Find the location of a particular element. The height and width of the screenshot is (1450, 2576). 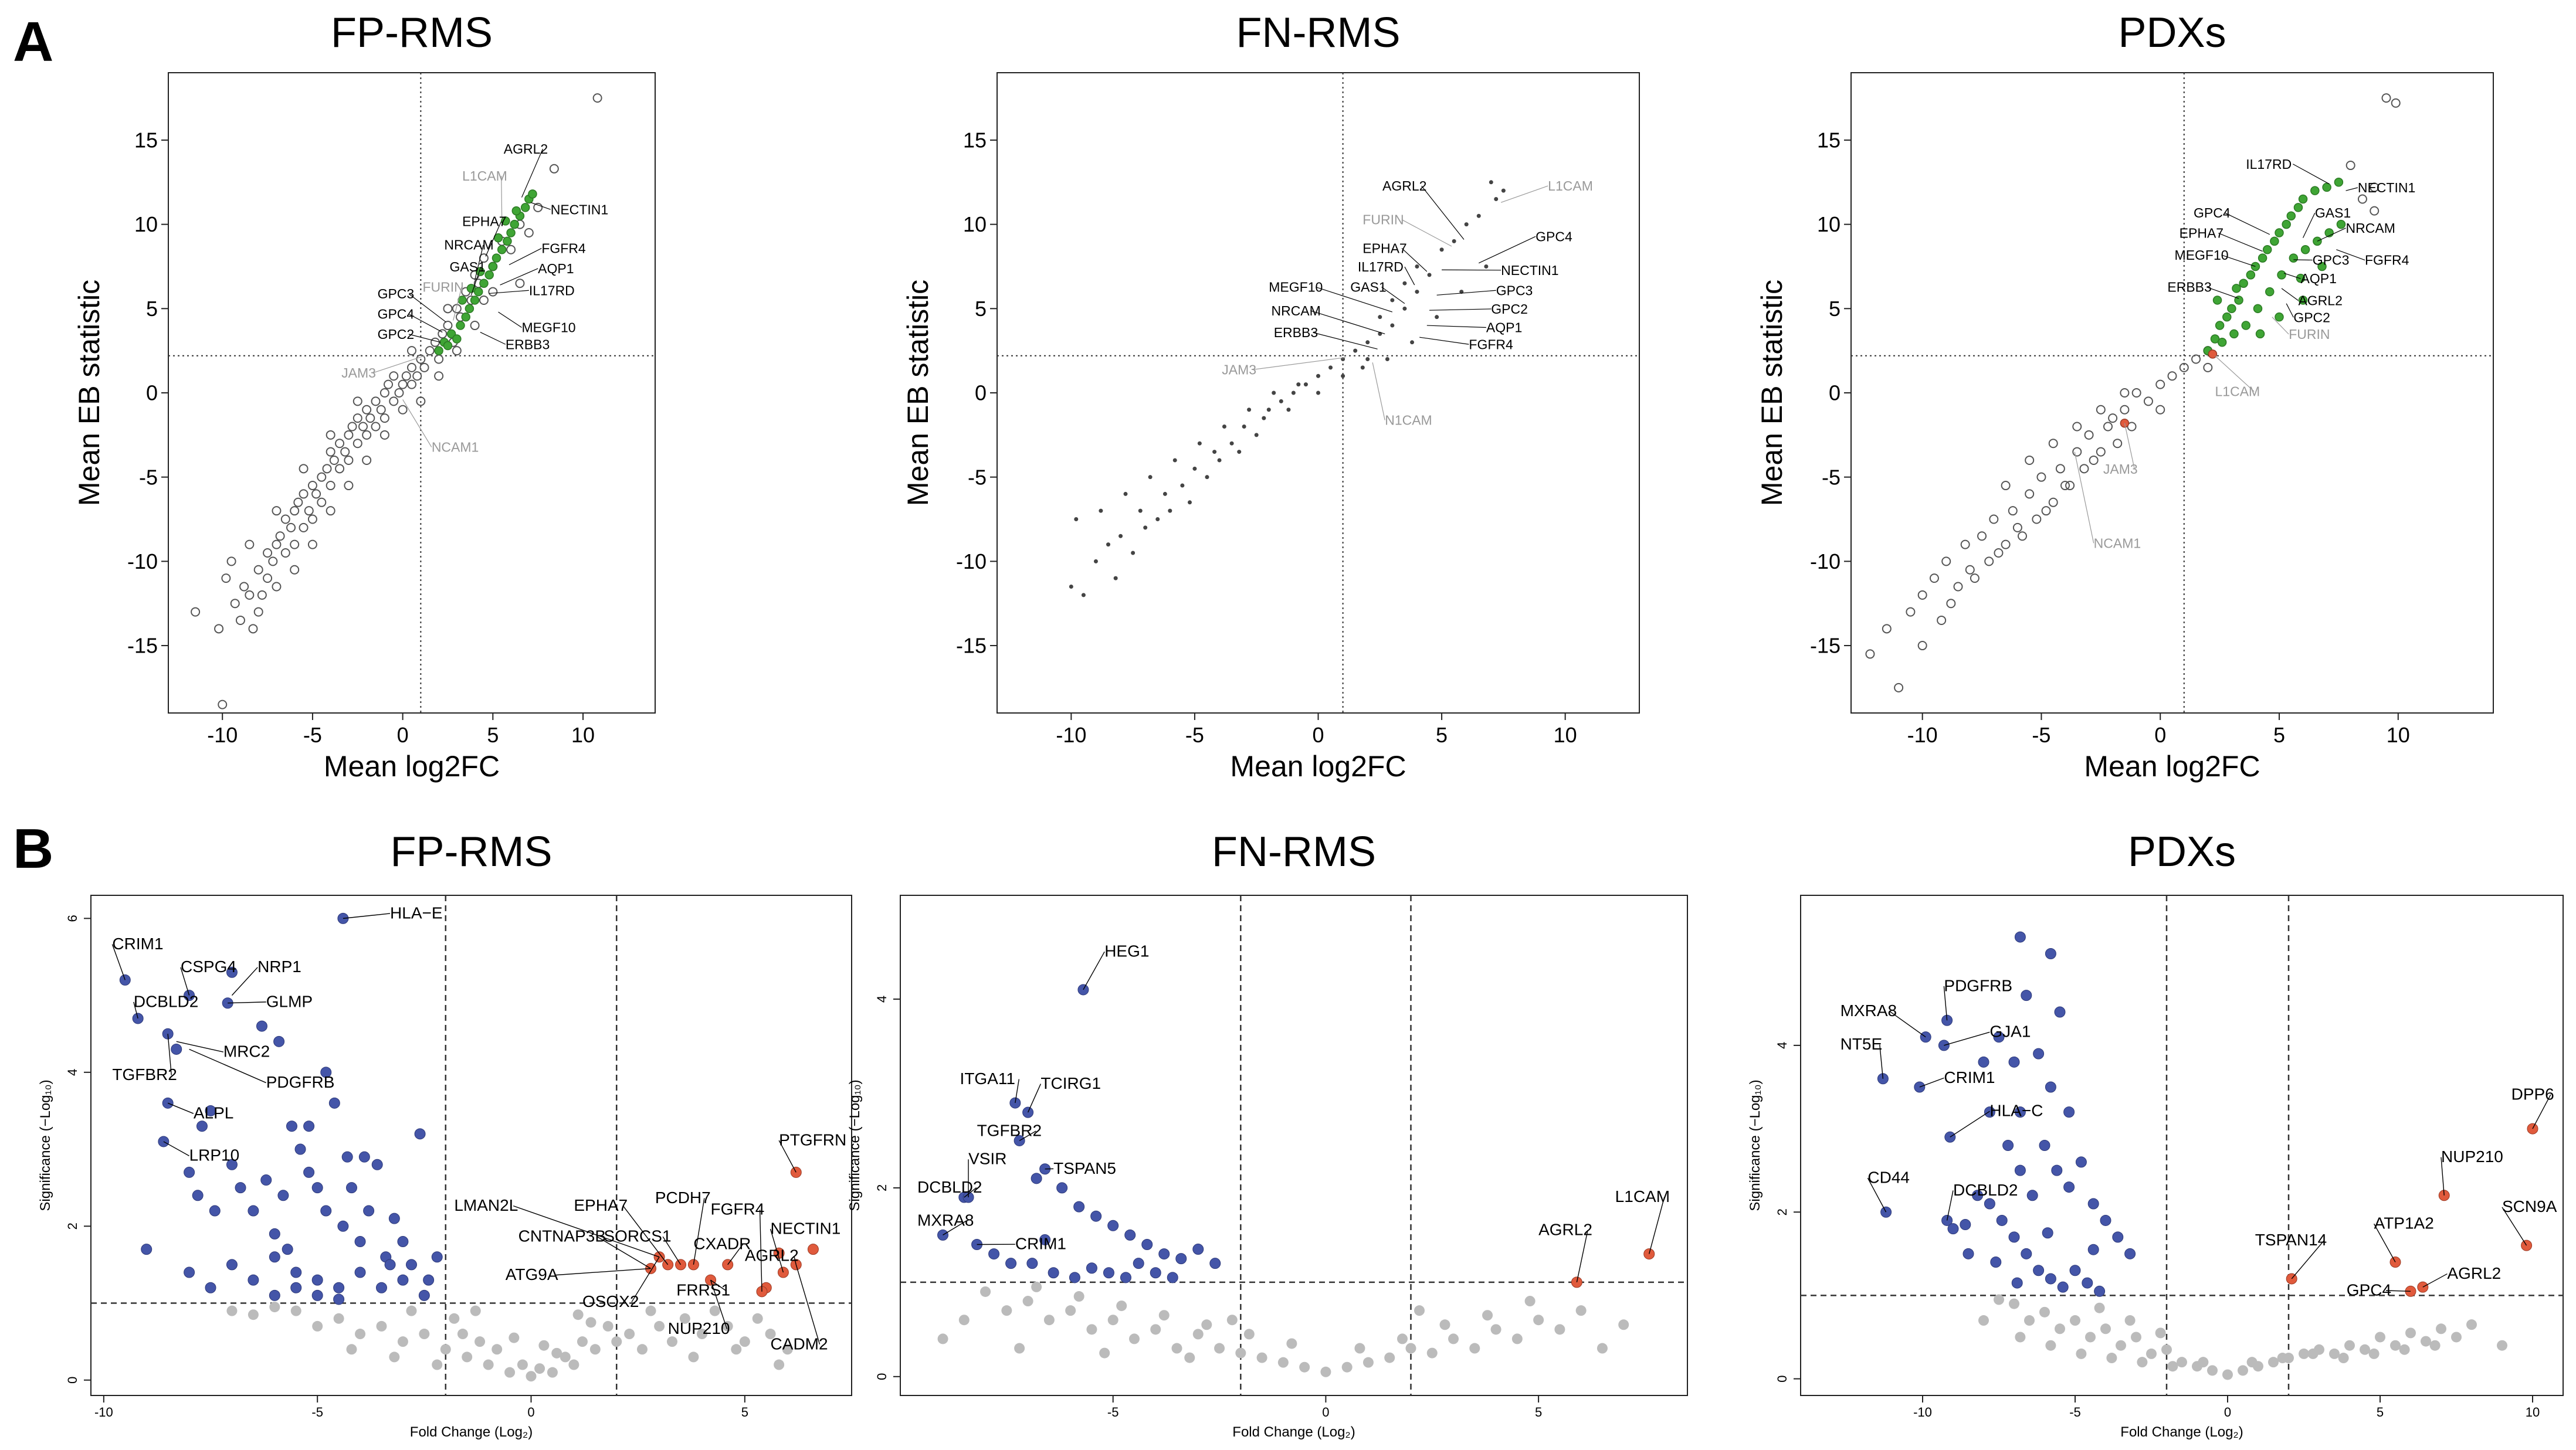

y-tick-label: 5 is located at coordinates (981, 309).